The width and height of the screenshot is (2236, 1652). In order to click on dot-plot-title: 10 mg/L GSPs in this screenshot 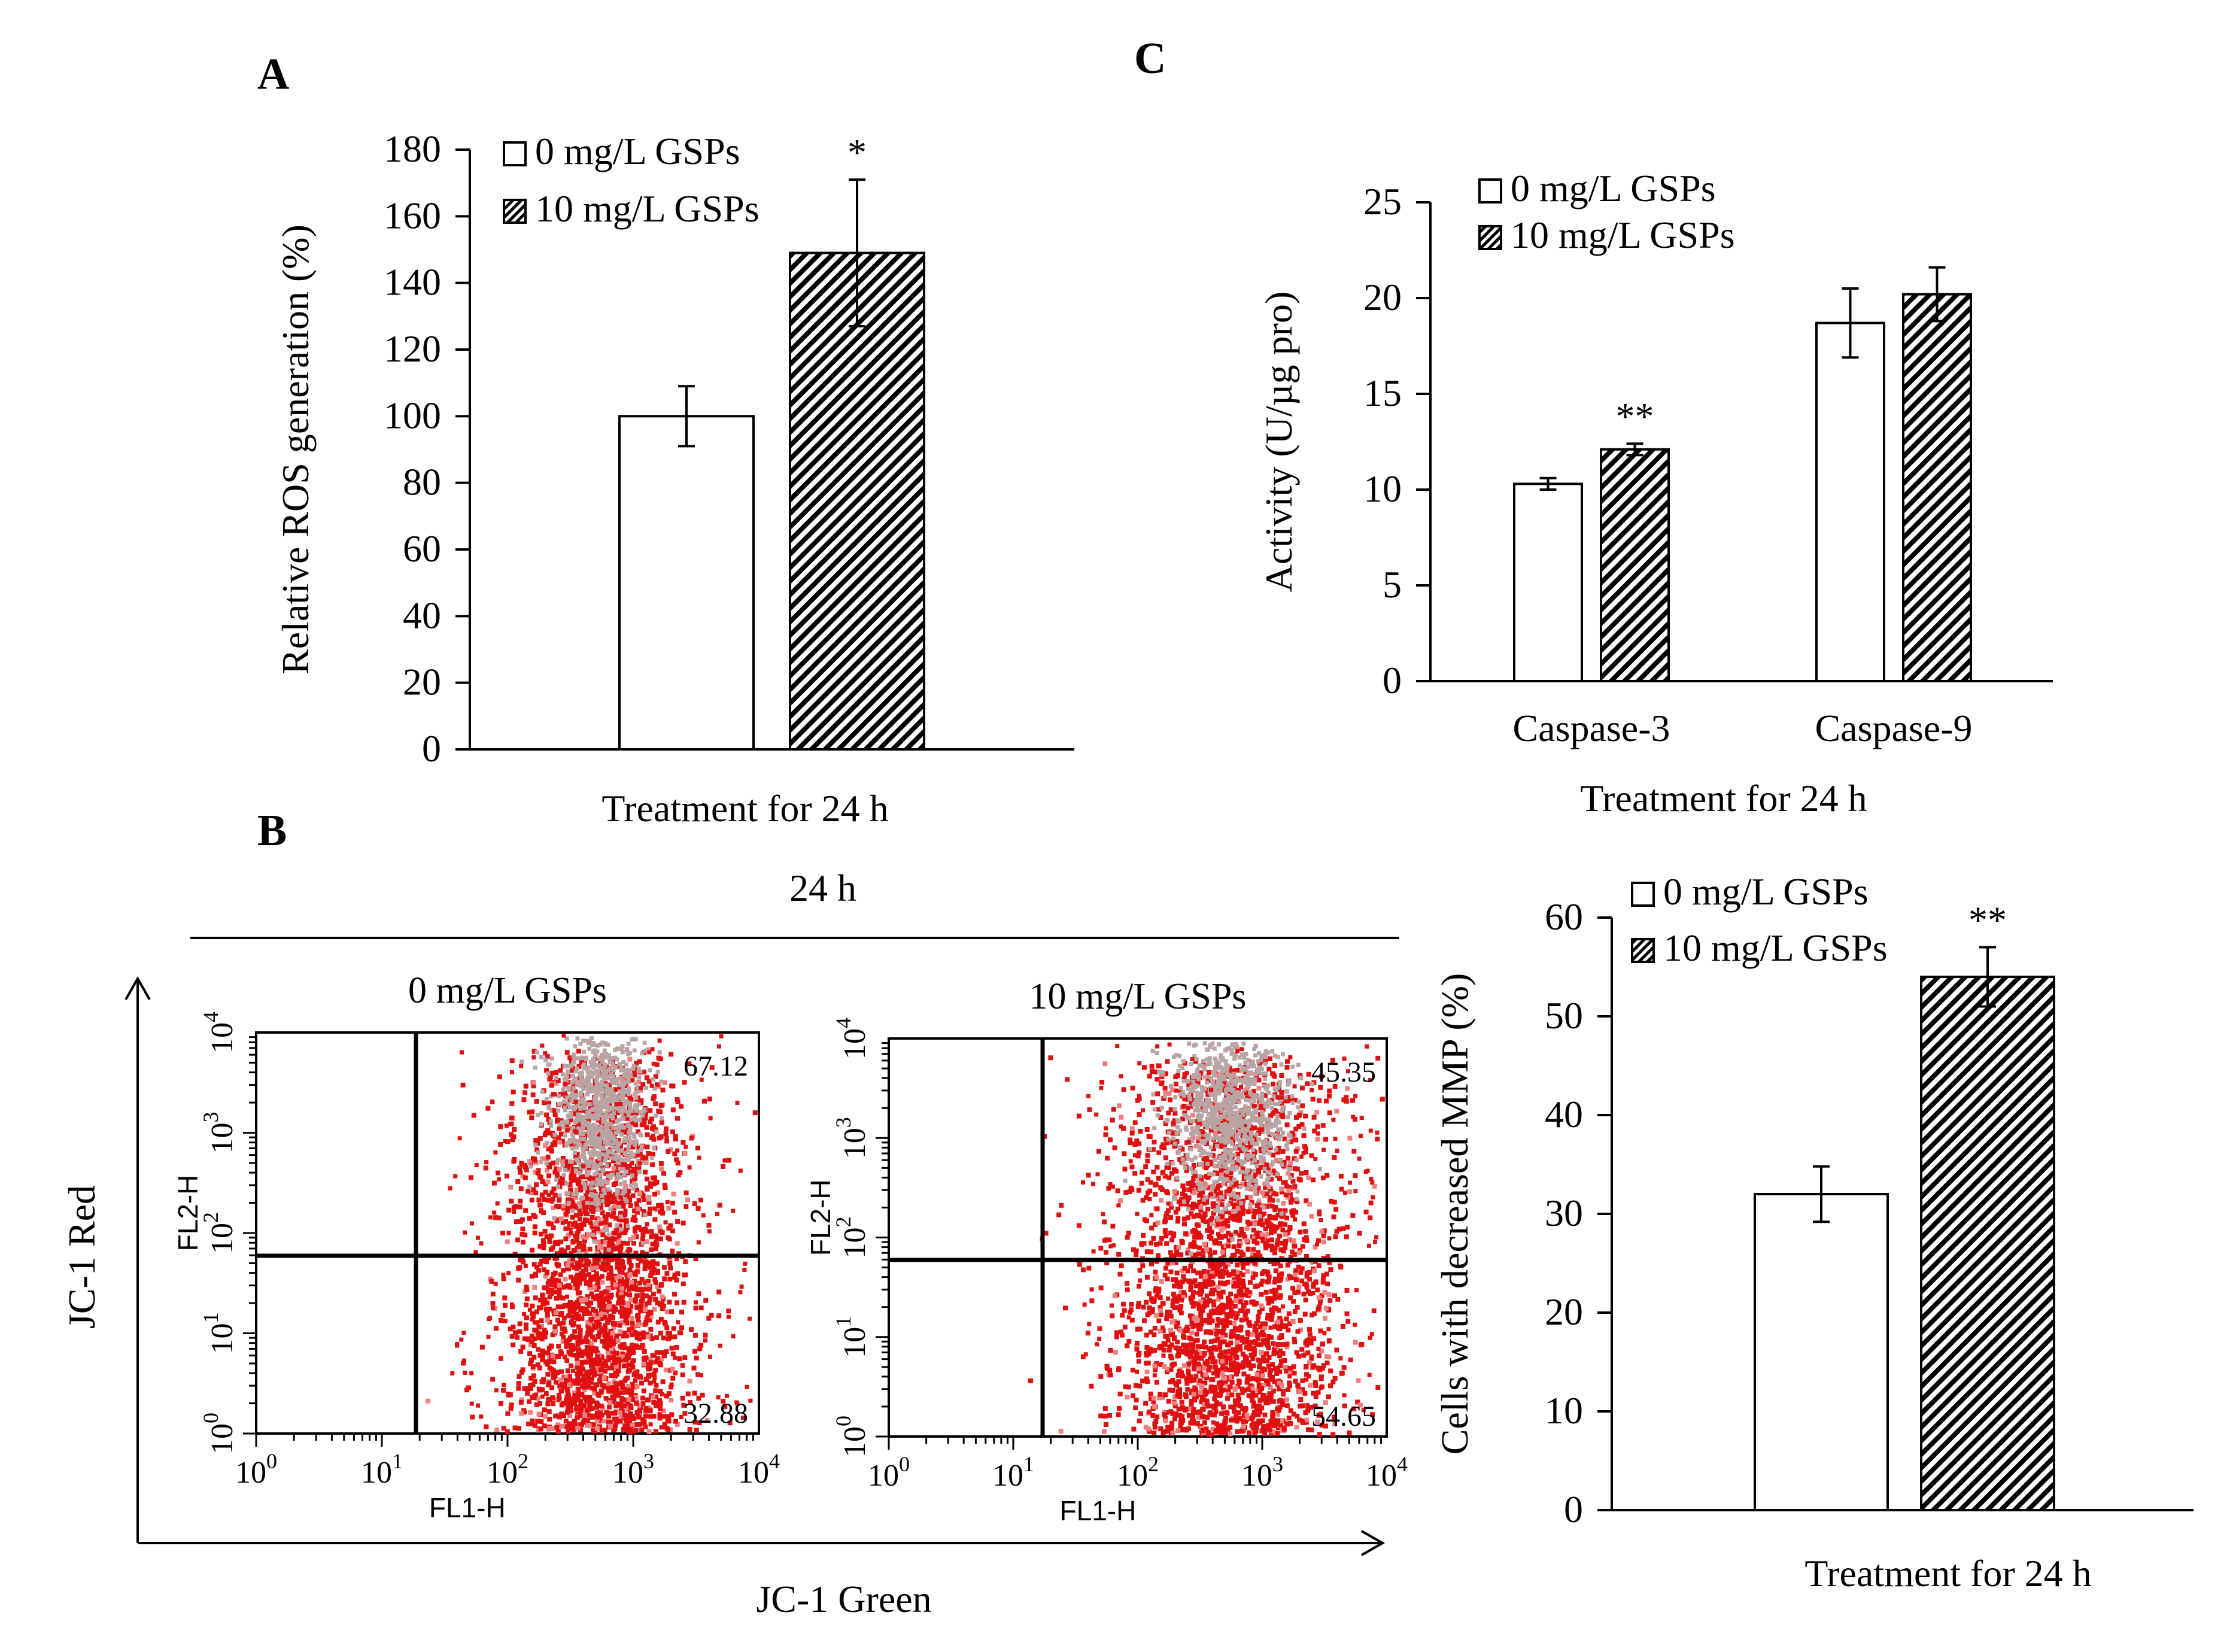, I will do `click(1138, 996)`.